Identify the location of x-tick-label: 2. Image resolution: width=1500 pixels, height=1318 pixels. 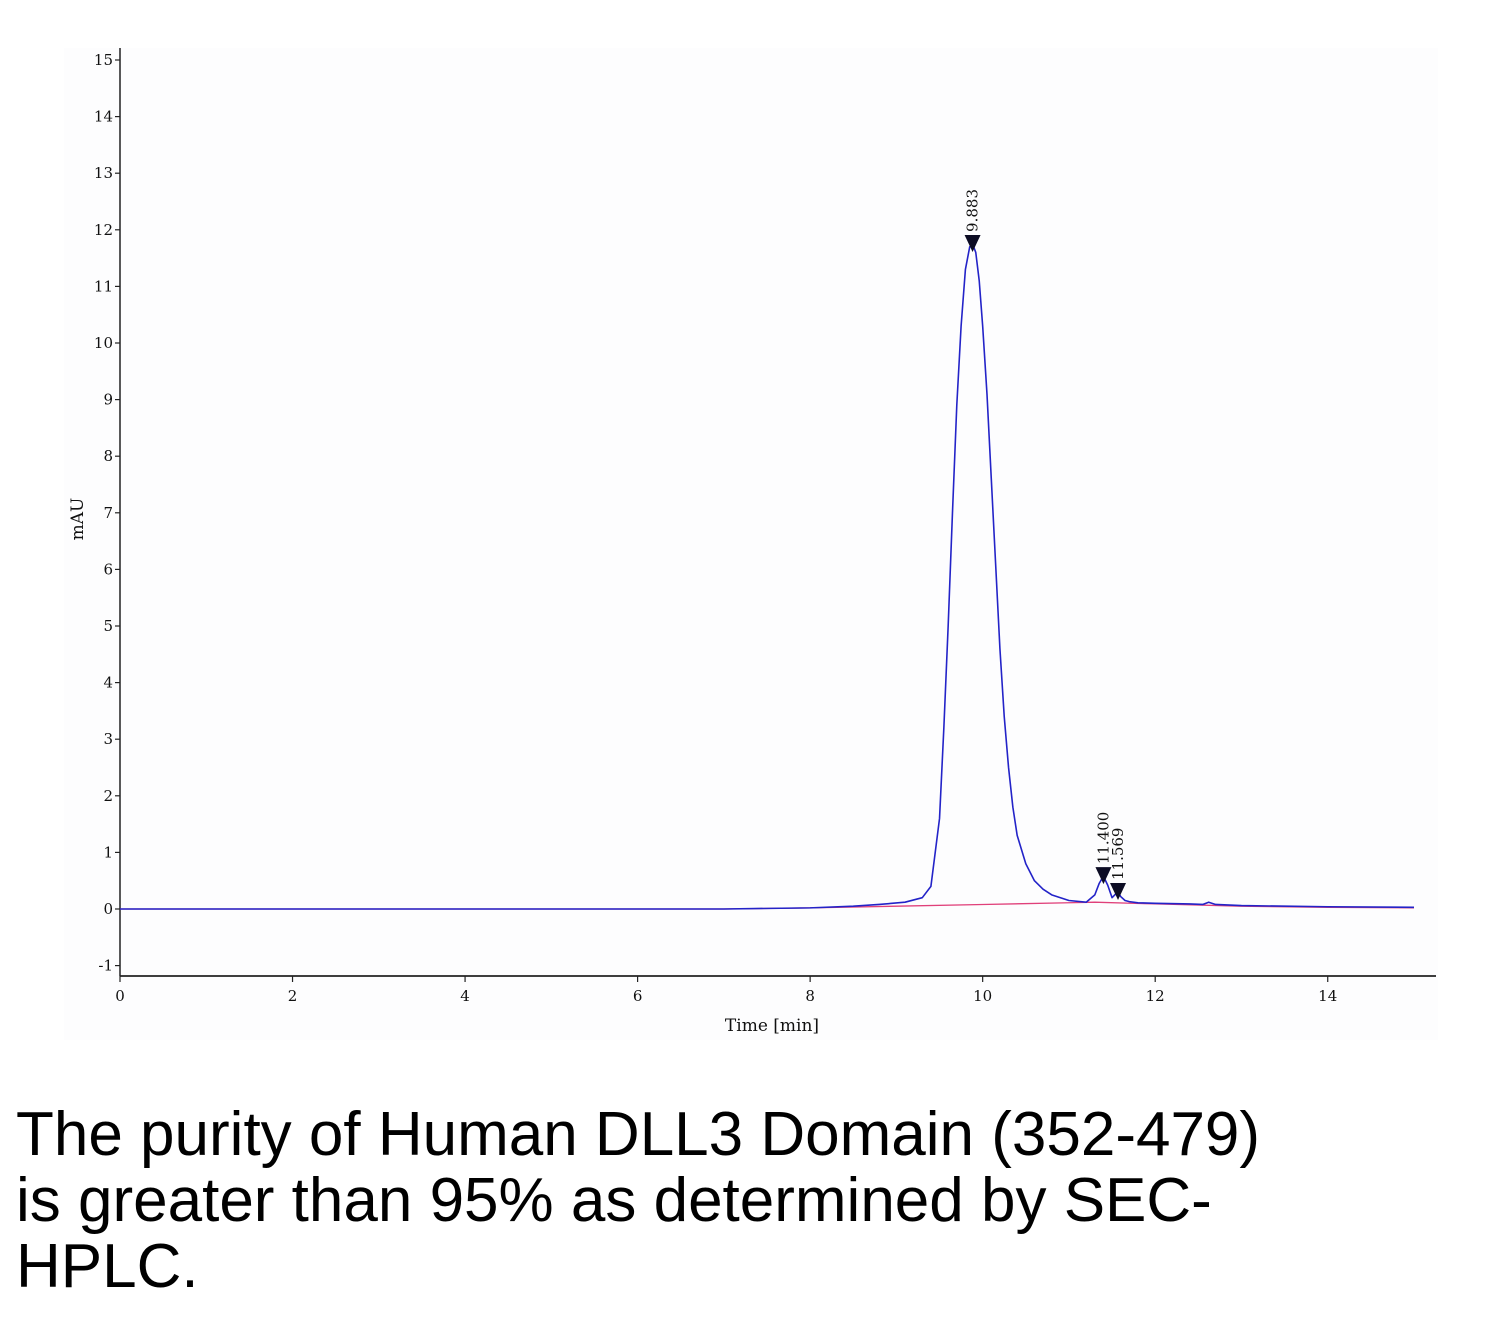
(293, 996).